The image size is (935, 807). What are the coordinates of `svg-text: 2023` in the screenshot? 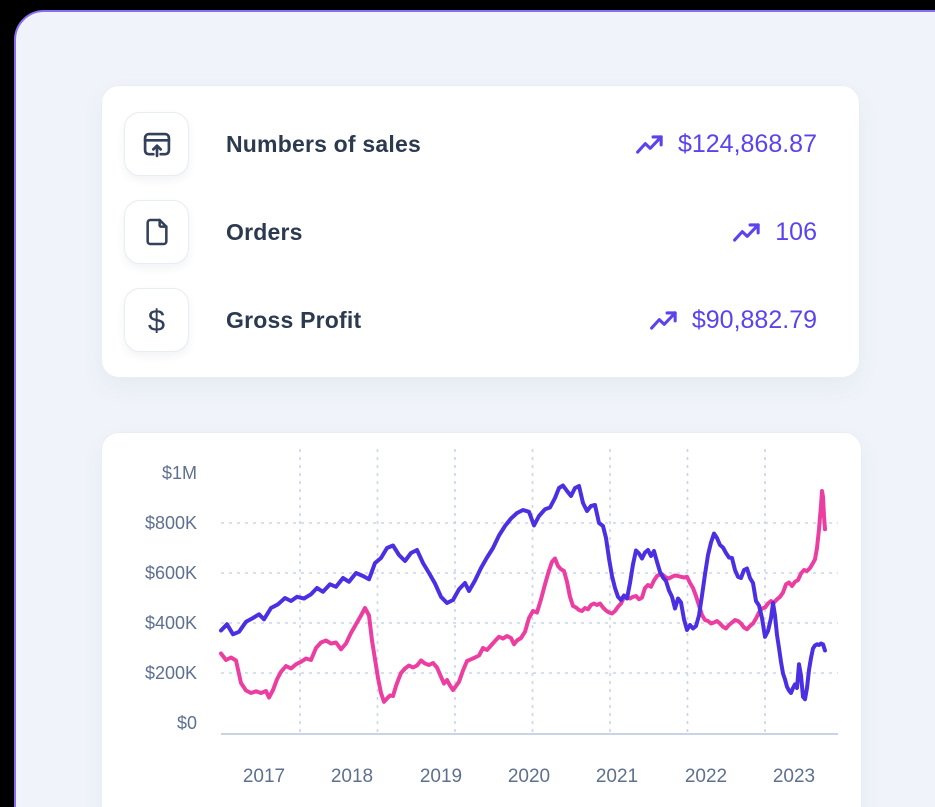 It's located at (794, 776).